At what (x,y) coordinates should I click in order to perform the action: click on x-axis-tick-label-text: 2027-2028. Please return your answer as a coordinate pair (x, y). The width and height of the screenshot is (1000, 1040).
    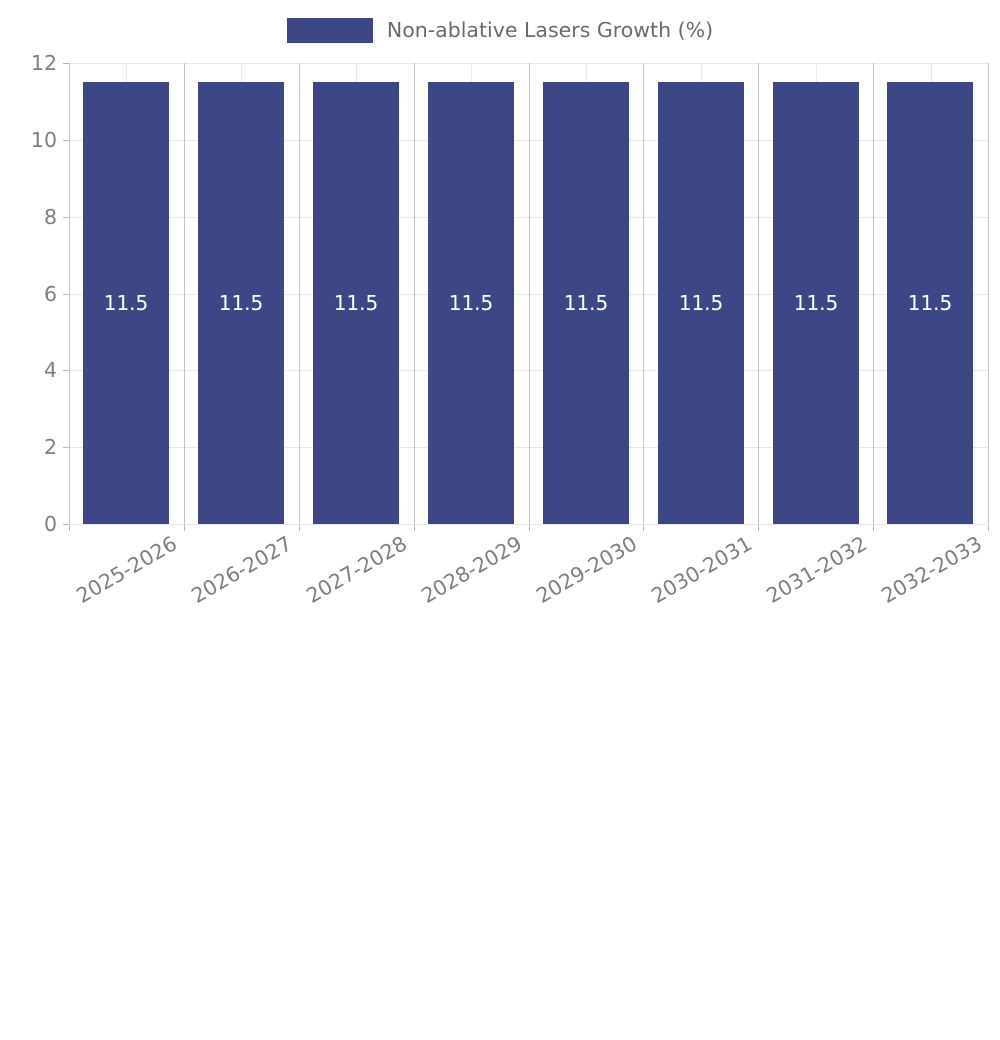
    Looking at the image, I should click on (356, 569).